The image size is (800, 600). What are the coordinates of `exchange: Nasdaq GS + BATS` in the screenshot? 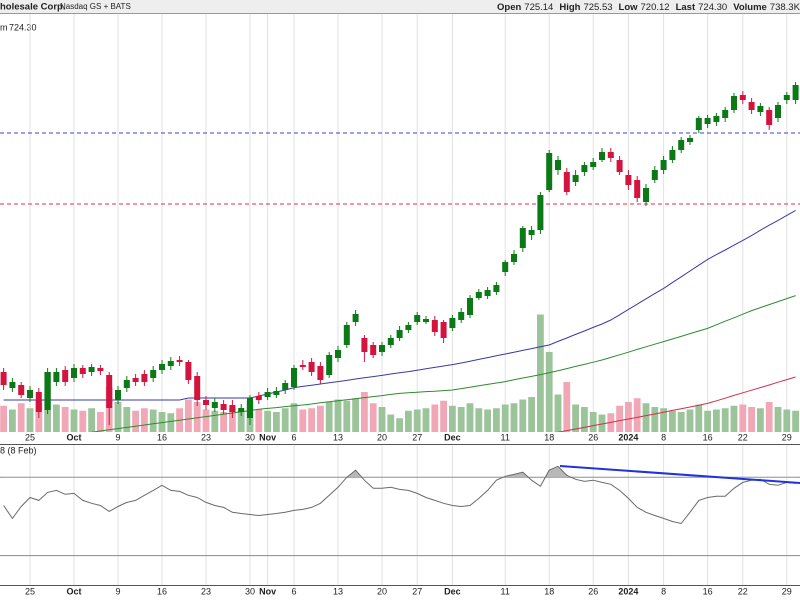 It's located at (95, 6).